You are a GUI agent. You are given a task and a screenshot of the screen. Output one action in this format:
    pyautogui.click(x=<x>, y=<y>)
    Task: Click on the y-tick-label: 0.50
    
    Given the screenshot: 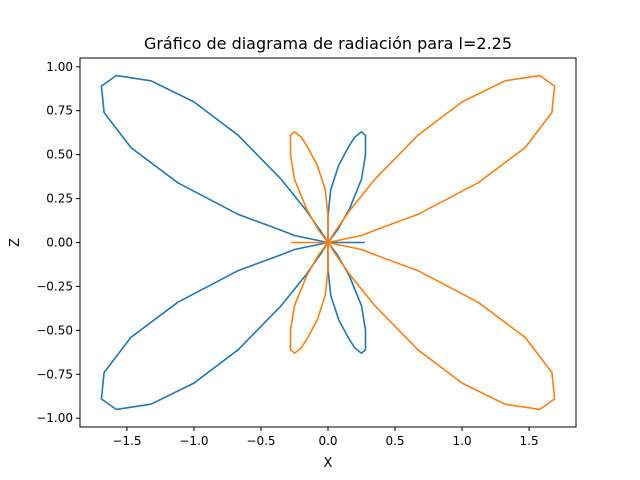 What is the action you would take?
    pyautogui.click(x=59, y=155)
    